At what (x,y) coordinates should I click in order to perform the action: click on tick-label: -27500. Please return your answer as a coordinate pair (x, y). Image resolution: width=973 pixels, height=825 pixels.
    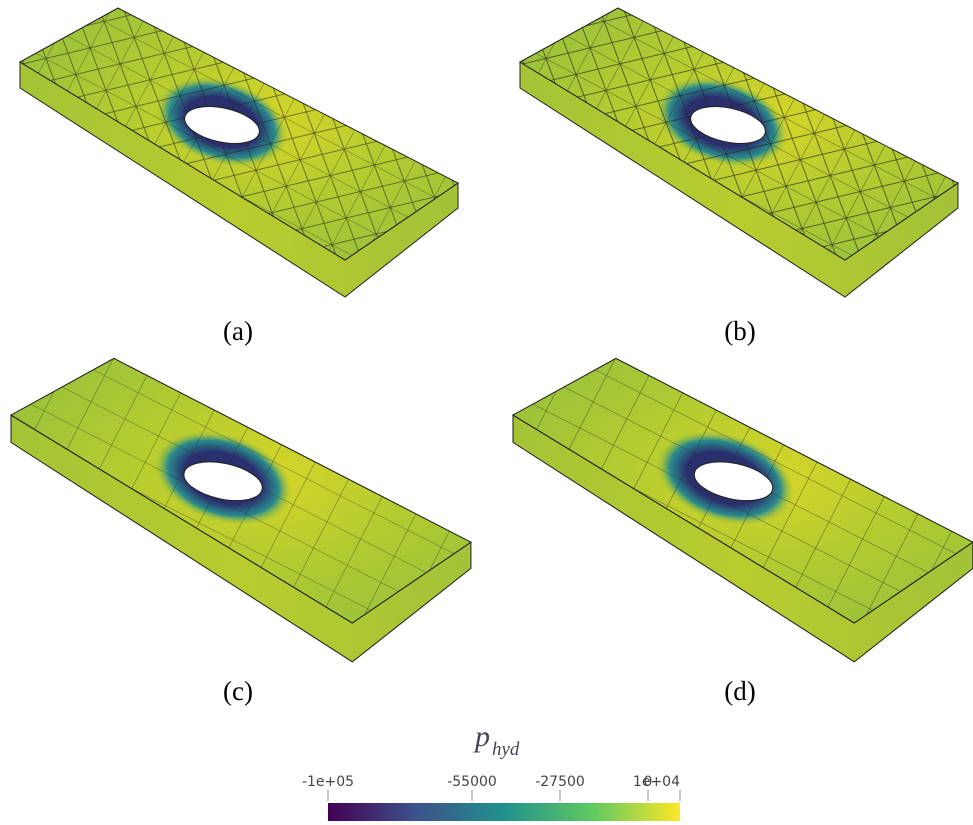
    Looking at the image, I should click on (560, 782).